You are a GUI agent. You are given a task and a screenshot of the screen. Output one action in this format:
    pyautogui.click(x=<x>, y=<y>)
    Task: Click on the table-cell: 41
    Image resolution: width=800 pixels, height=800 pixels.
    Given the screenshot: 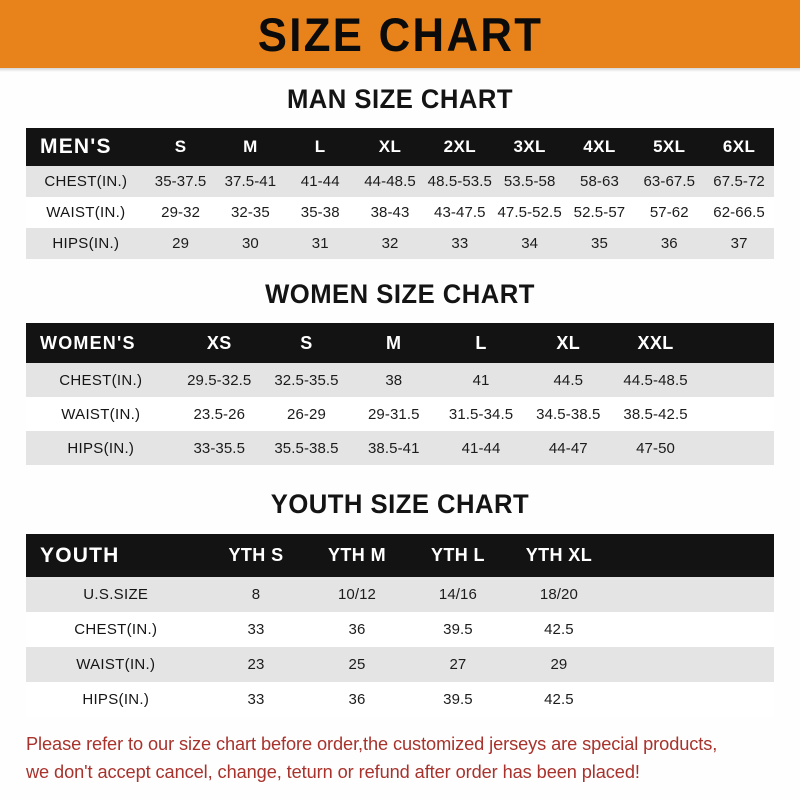 What is the action you would take?
    pyautogui.click(x=481, y=380)
    